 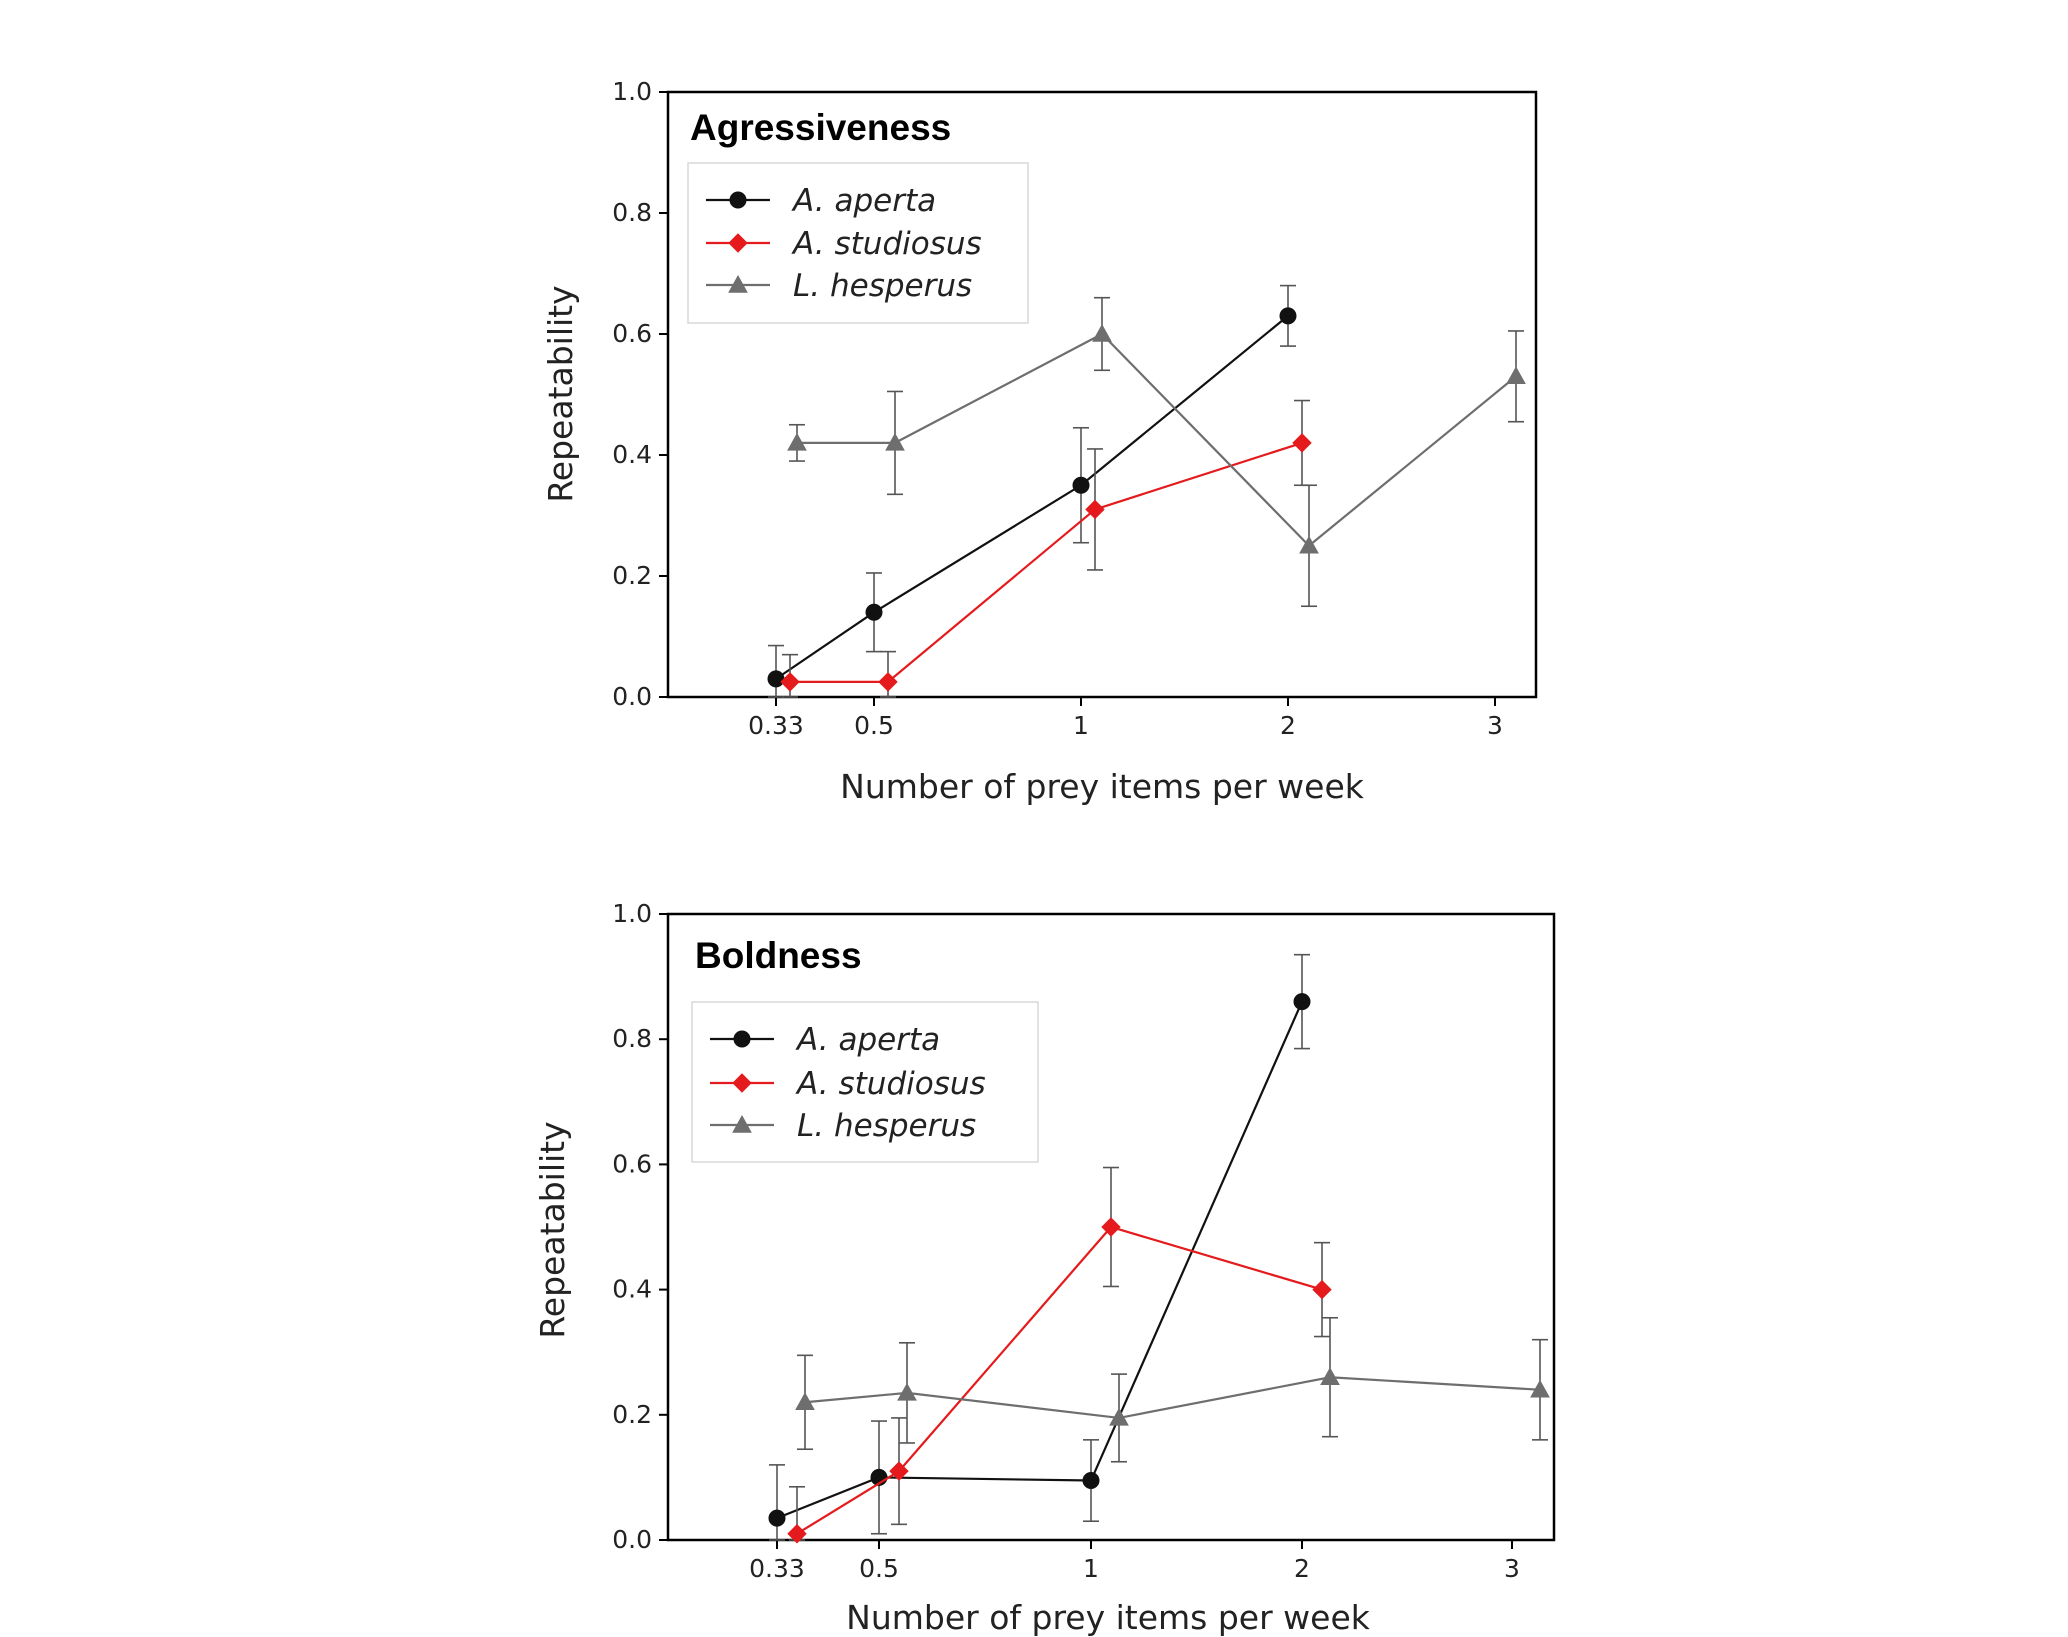 I want to click on series-circle, so click(x=1032, y=491).